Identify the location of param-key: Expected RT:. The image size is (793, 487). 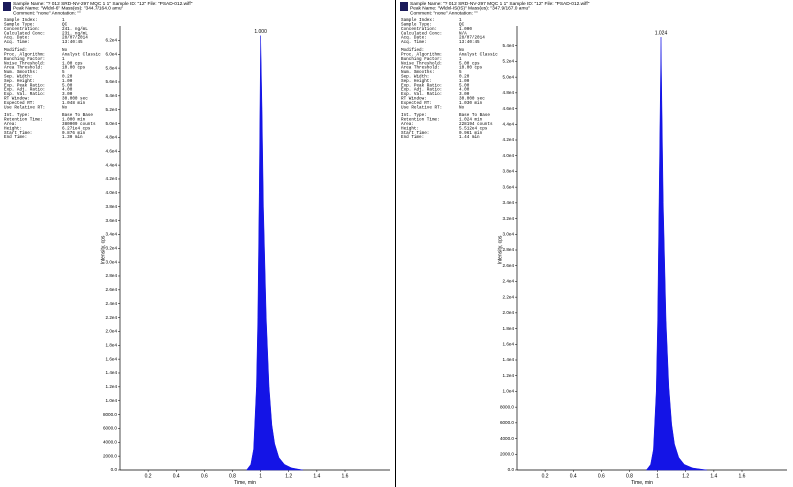
(416, 103).